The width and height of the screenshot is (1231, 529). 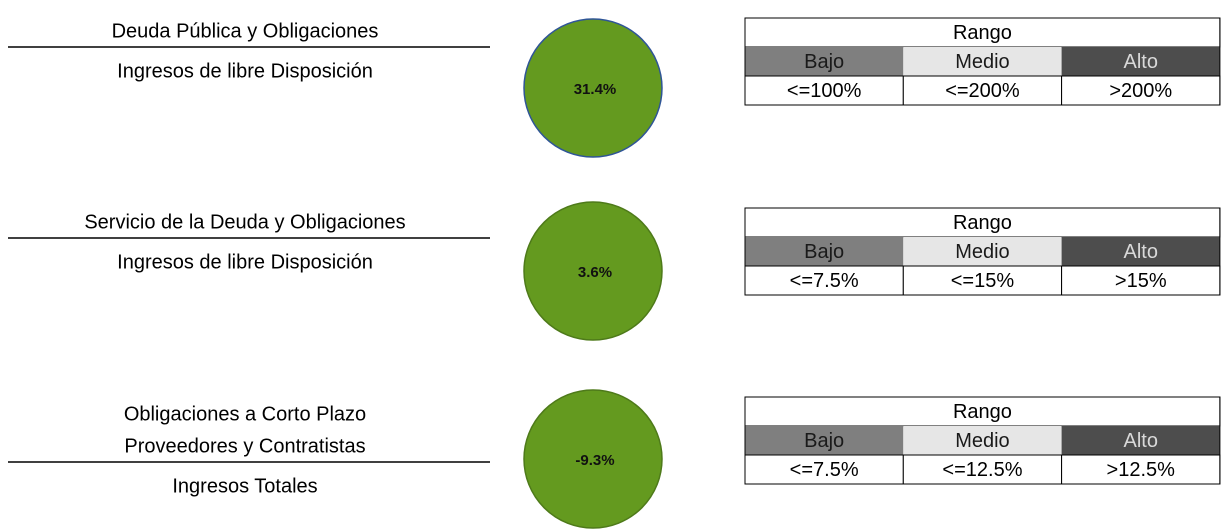 I want to click on threshold-label: >15%, so click(x=1141, y=281).